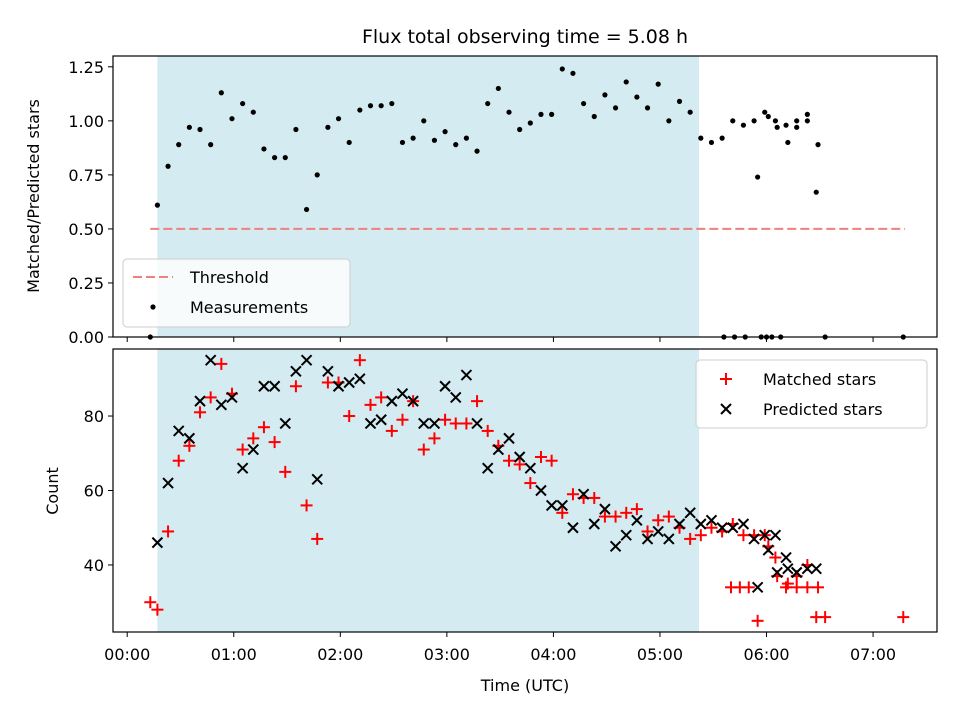  What do you see at coordinates (873, 654) in the screenshot?
I see `x-tick-label: 07:00` at bounding box center [873, 654].